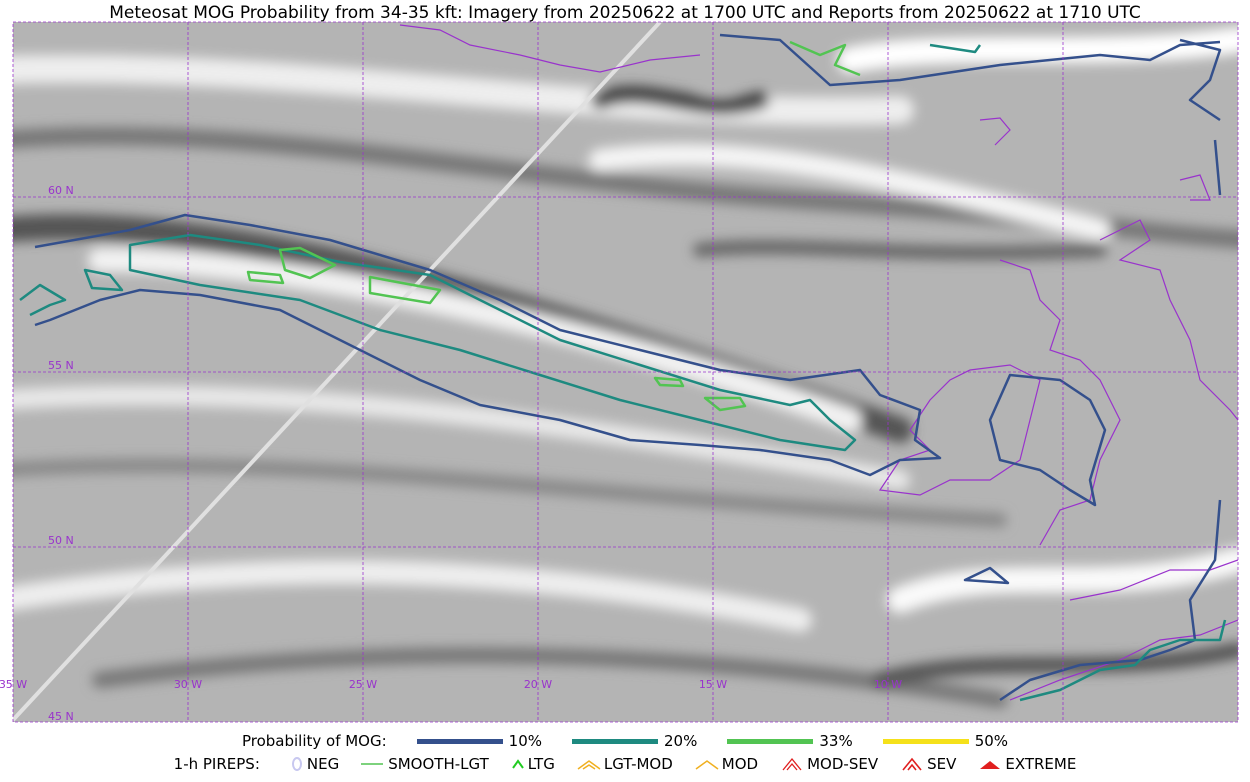 The image size is (1250, 782). I want to click on lat-label: 45 N, so click(61, 716).